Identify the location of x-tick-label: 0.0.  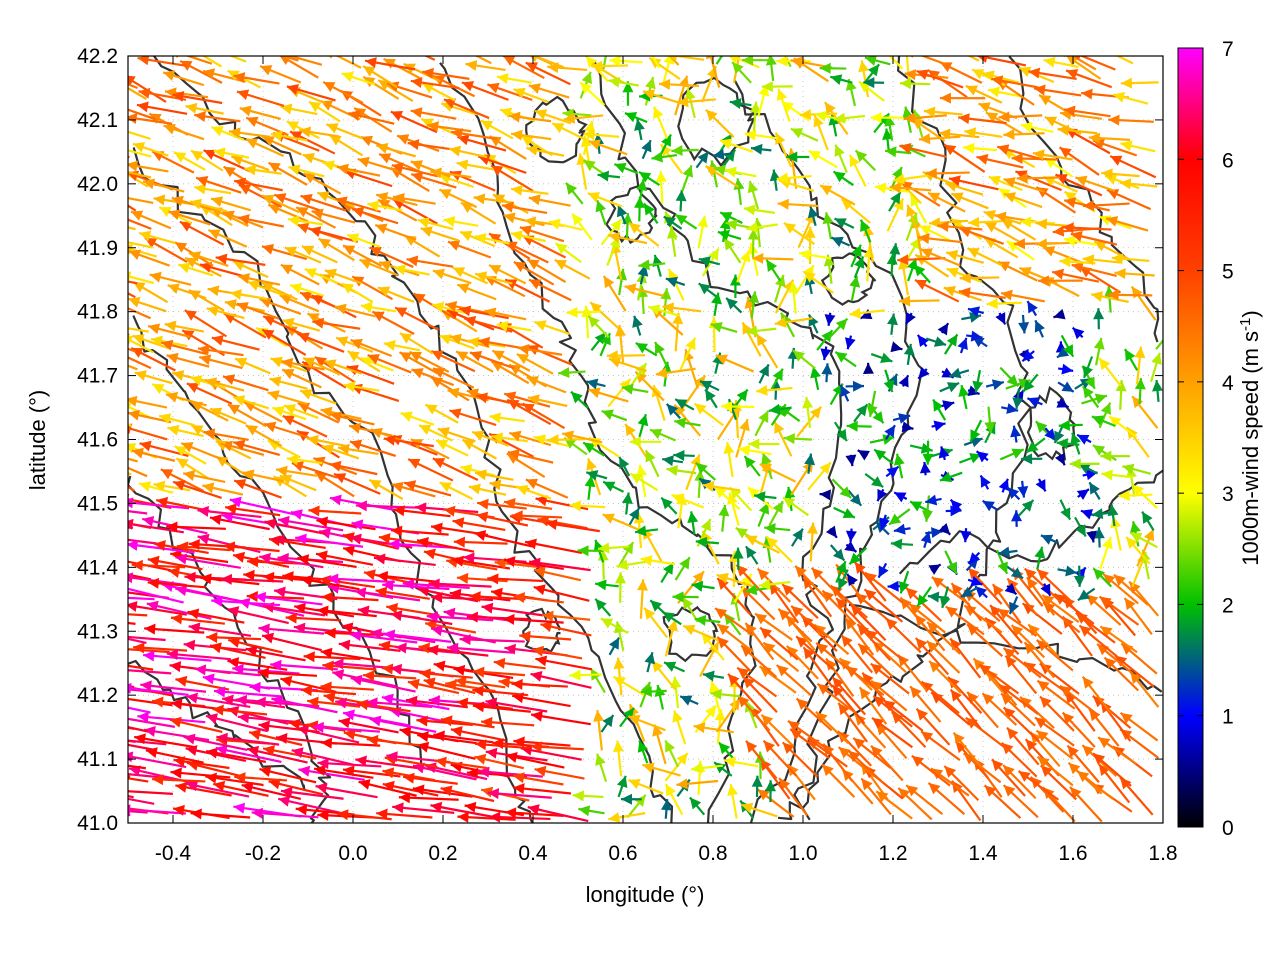
(352, 853).